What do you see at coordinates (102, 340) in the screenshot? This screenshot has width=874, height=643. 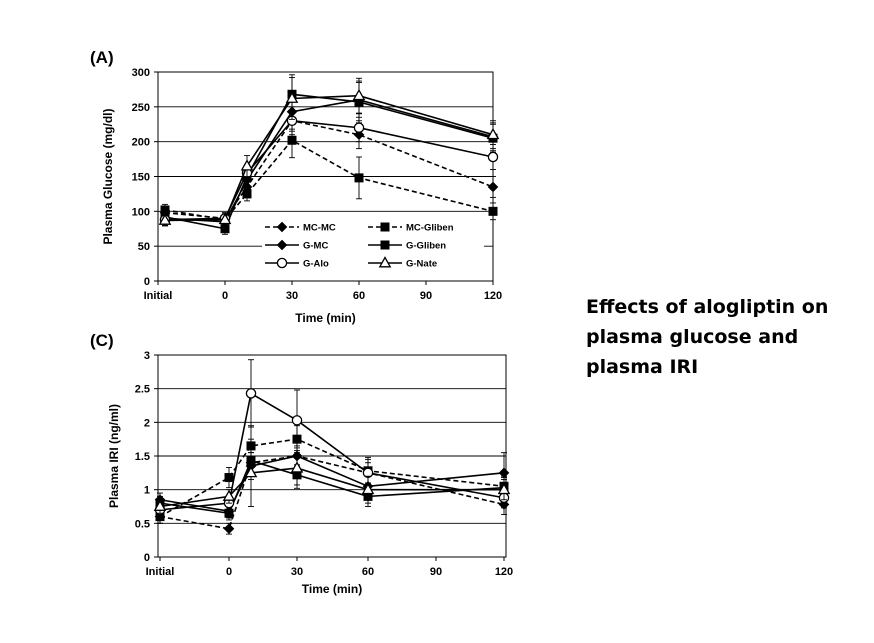 I see `panel-label-iri: (C)` at bounding box center [102, 340].